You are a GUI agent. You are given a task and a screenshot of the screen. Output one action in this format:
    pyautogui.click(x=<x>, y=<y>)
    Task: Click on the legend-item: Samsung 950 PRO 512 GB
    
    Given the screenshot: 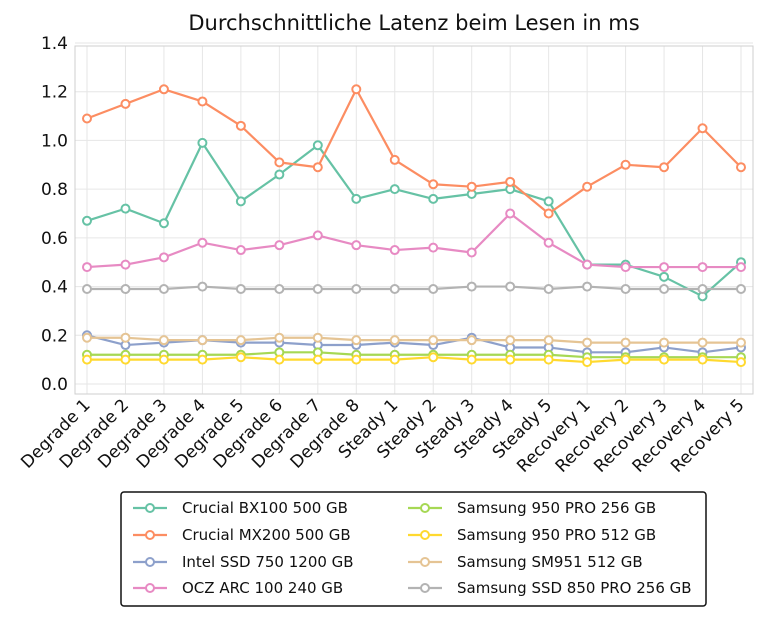 What is the action you would take?
    pyautogui.click(x=532, y=535)
    